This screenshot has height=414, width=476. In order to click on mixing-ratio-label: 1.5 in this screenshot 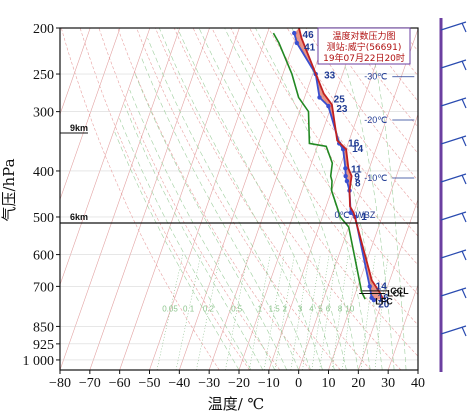, I will do `click(275, 308)`.